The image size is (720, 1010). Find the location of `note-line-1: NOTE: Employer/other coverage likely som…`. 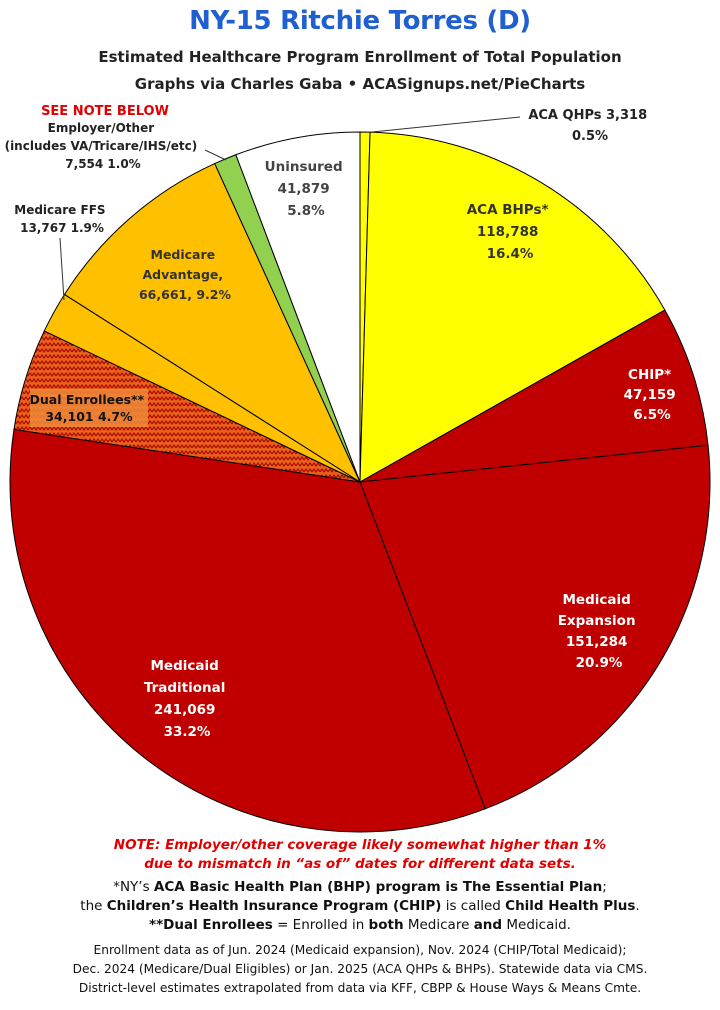

note-line-1: NOTE: Employer/other coverage likely som… is located at coordinates (360, 845).